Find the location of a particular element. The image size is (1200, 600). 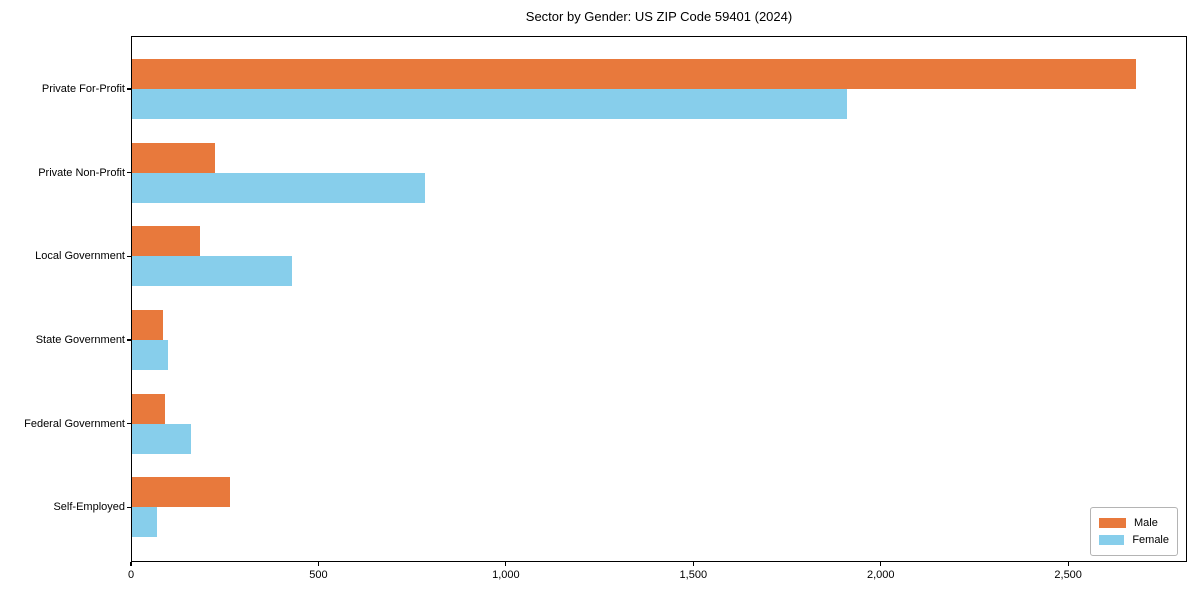

x-tick-label: 1,000 is located at coordinates (506, 575).